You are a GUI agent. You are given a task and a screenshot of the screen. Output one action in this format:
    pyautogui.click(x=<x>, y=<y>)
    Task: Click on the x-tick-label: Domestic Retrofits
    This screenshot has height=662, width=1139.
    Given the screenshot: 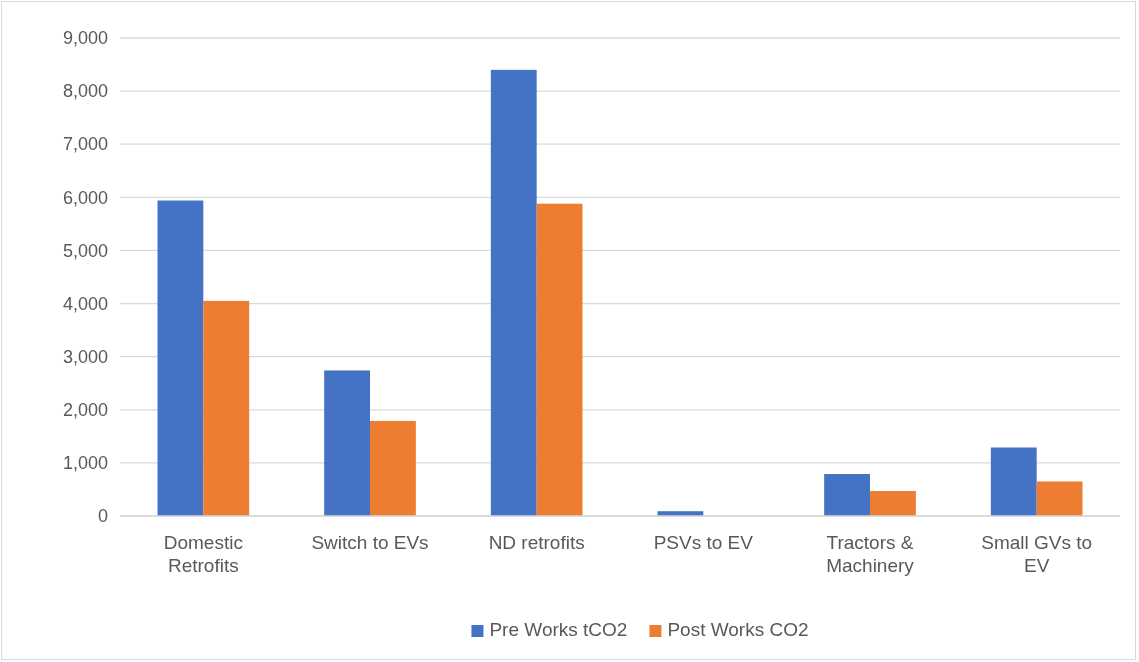 What is the action you would take?
    pyautogui.click(x=203, y=554)
    